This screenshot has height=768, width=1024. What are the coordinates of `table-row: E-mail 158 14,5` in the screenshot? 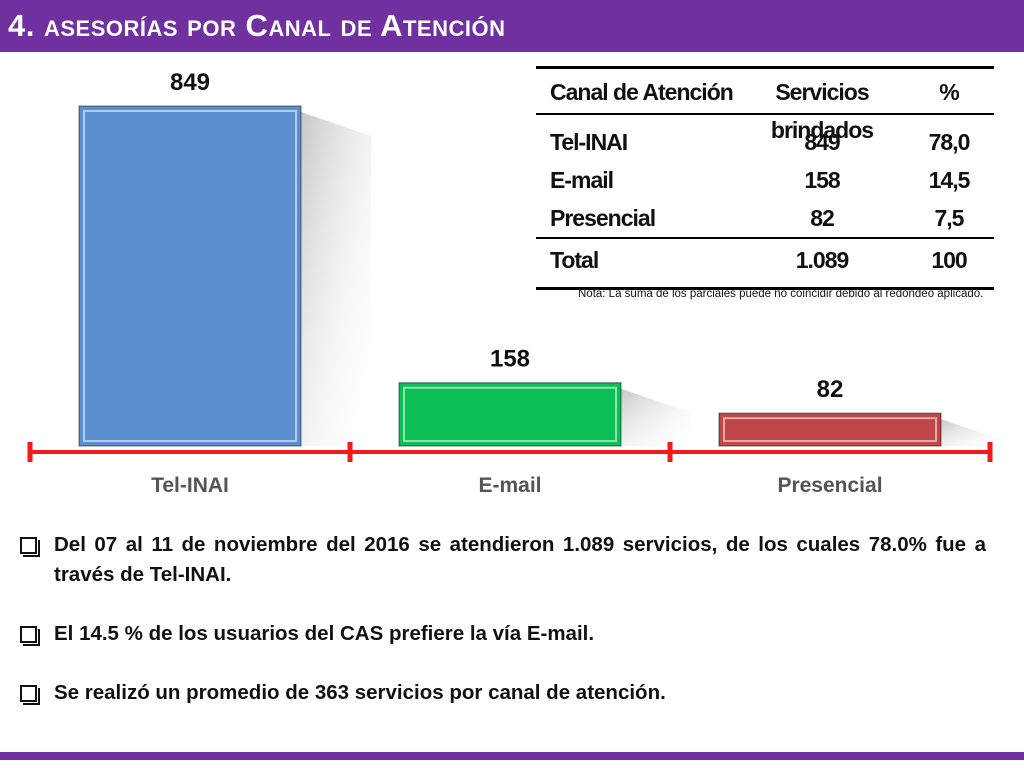 It's located at (765, 180).